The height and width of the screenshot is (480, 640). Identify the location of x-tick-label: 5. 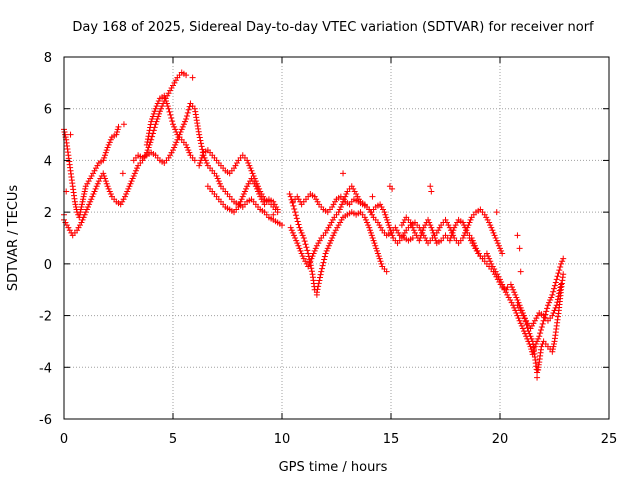
(173, 439).